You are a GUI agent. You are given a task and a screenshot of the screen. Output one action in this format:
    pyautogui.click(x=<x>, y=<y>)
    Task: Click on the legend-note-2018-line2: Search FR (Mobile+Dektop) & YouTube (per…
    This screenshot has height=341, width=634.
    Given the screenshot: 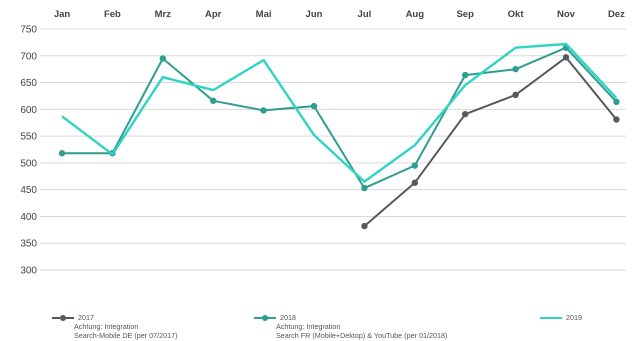 What is the action you would take?
    pyautogui.click(x=362, y=335)
    